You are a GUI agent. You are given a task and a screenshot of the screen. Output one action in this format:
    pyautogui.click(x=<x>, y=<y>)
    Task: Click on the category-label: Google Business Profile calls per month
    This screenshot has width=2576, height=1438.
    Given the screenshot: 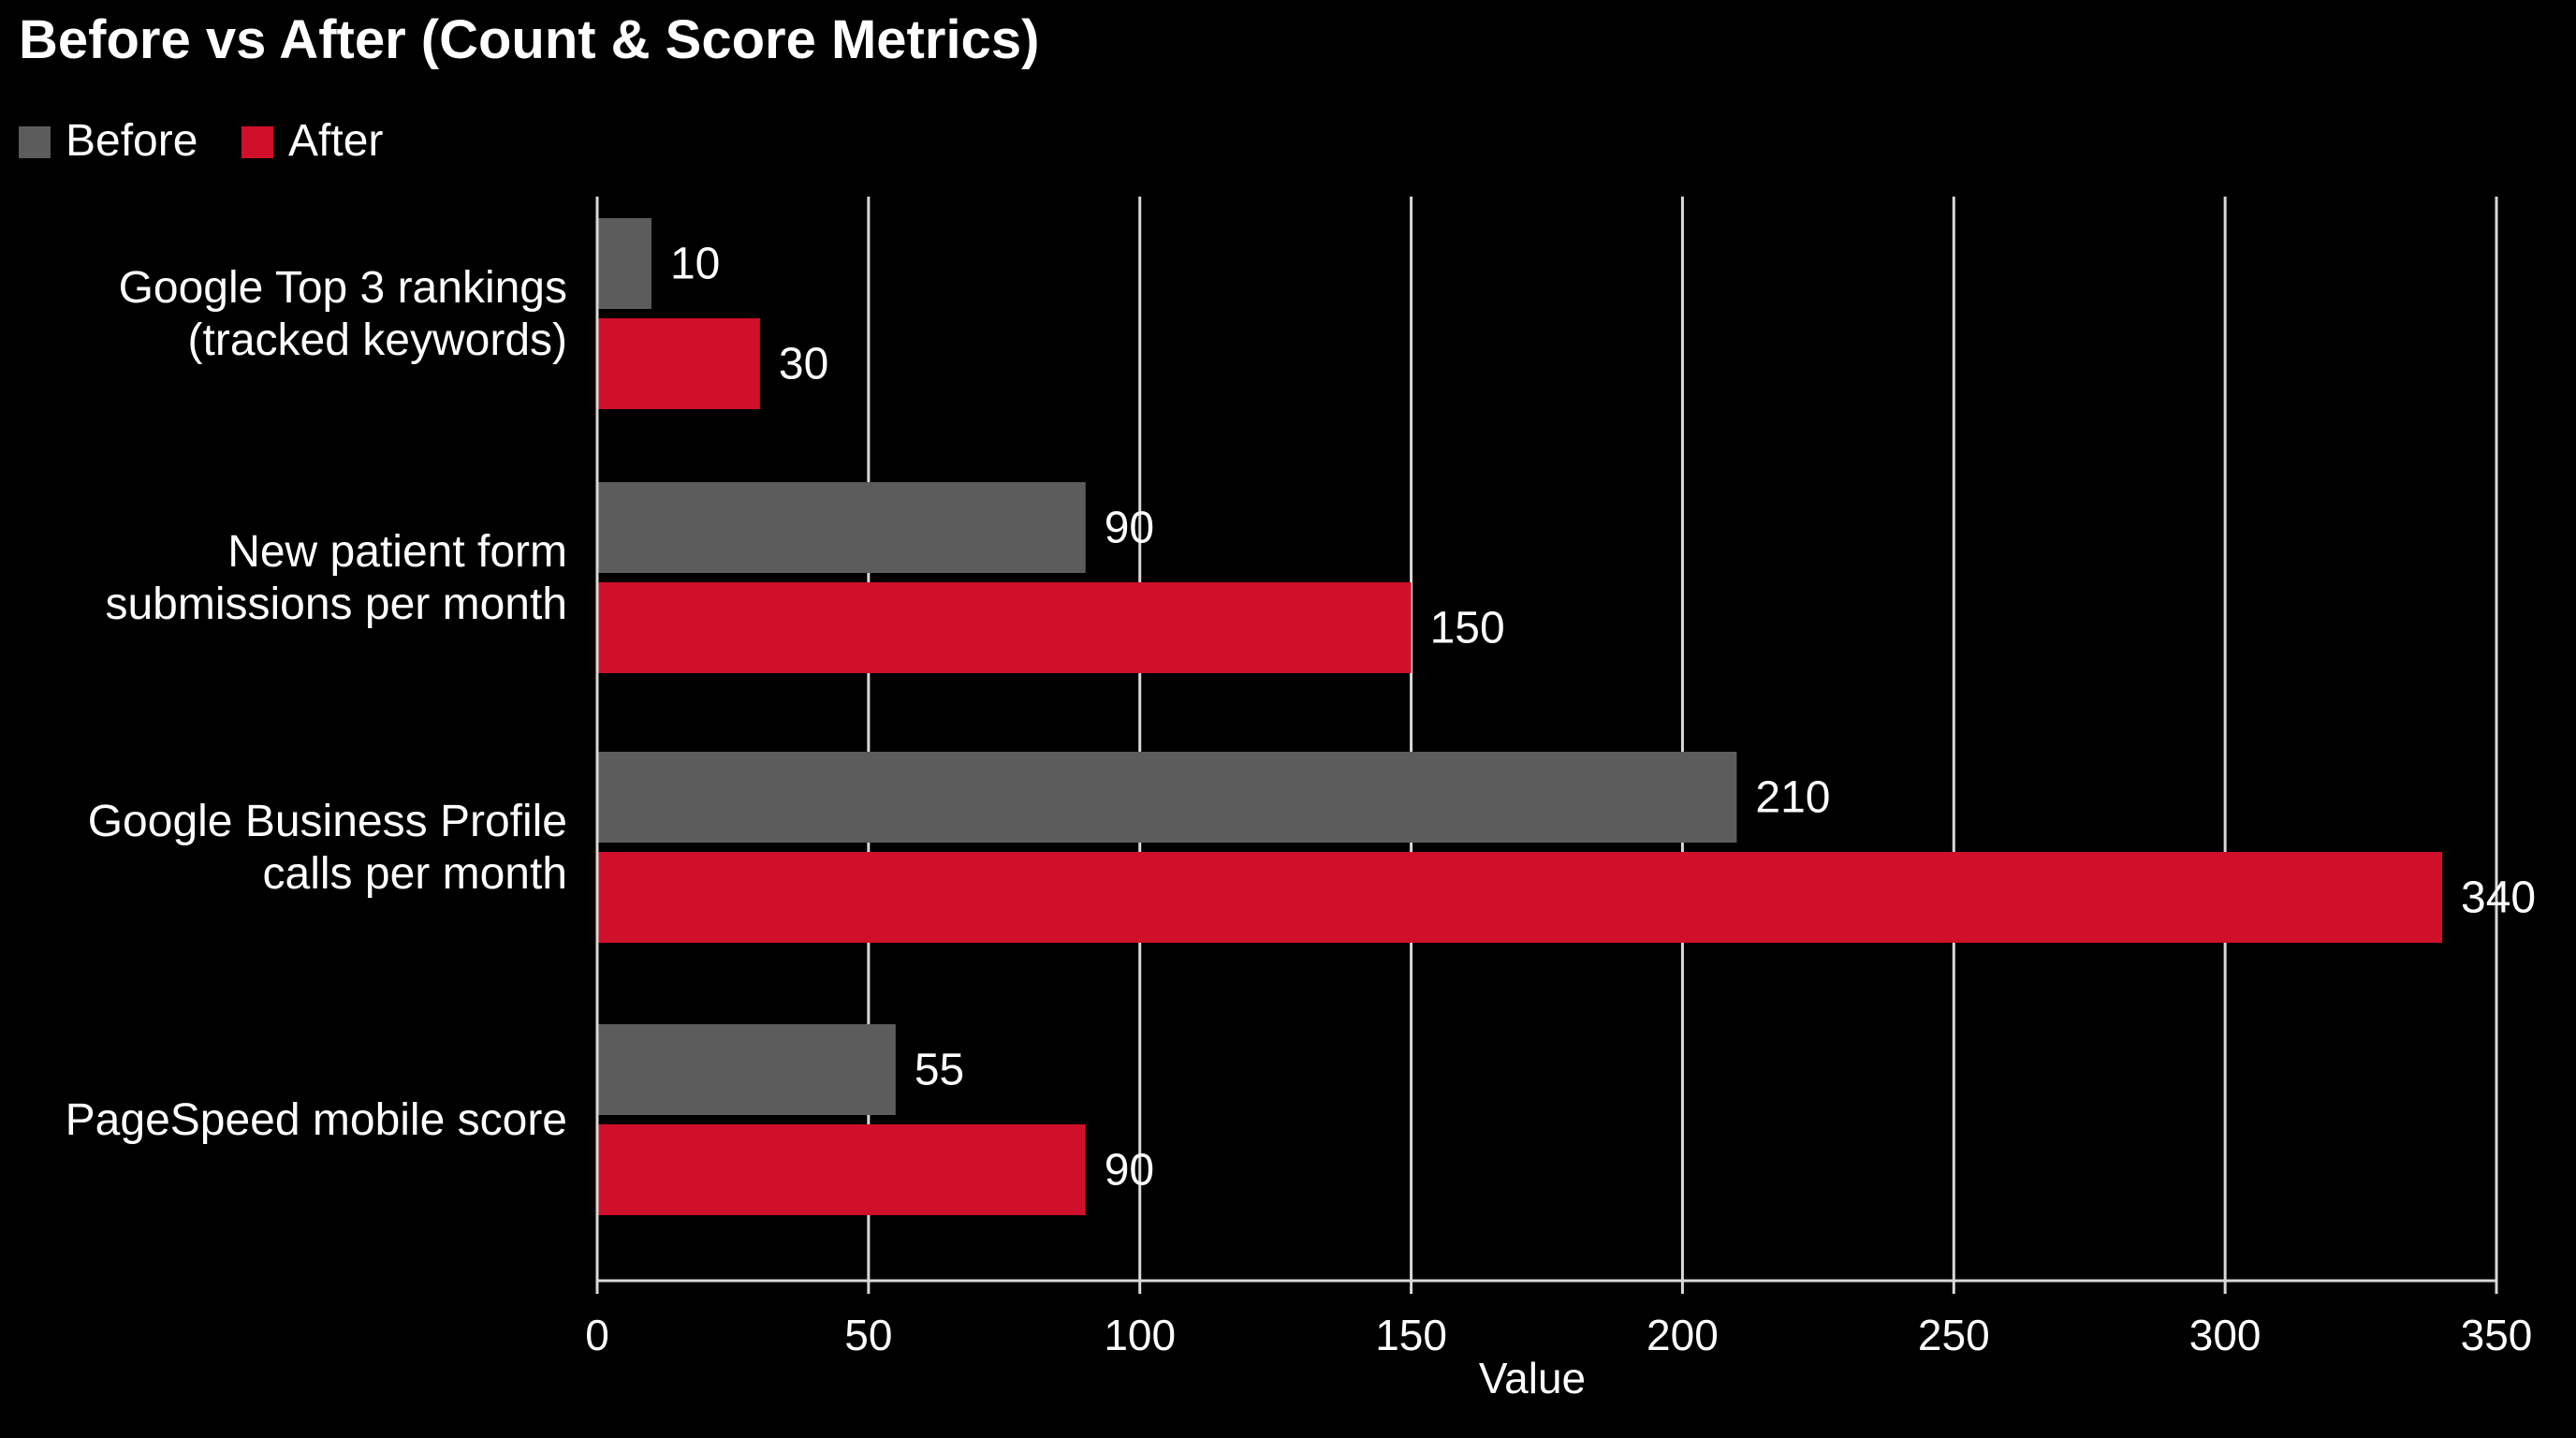 What is the action you would take?
    pyautogui.click(x=327, y=848)
    